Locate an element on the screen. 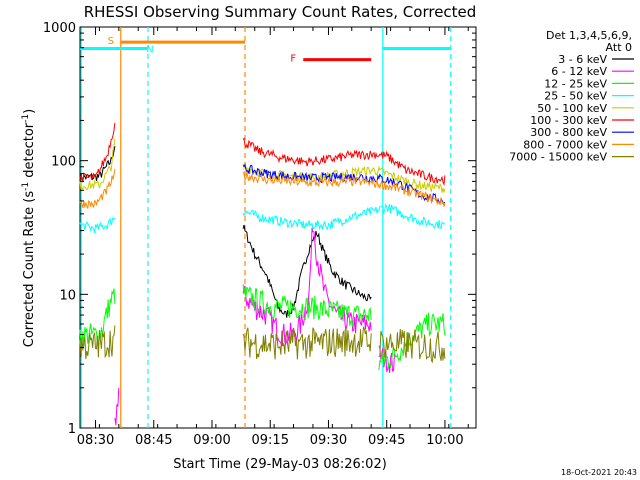 The width and height of the screenshot is (640, 480). legend-label-7: 800 - 7000 keV is located at coordinates (565, 144).